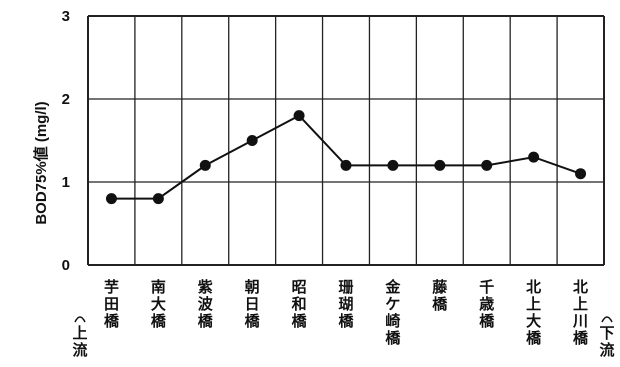 The width and height of the screenshot is (620, 367). What do you see at coordinates (66, 141) in the screenshot?
I see `y-axis-ticks: 0 1 2 3` at bounding box center [66, 141].